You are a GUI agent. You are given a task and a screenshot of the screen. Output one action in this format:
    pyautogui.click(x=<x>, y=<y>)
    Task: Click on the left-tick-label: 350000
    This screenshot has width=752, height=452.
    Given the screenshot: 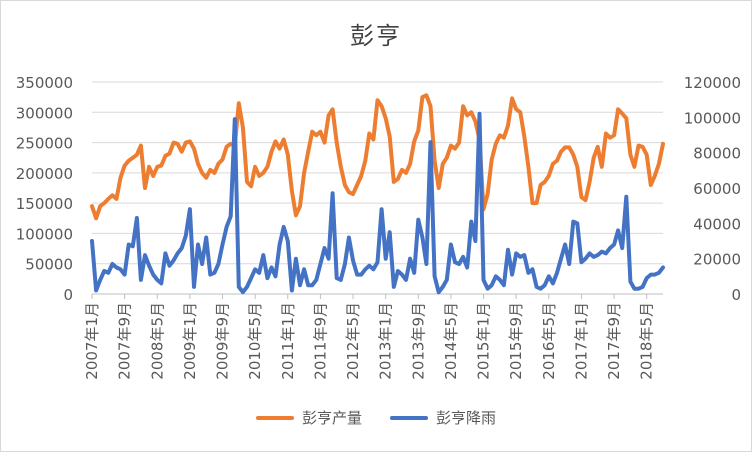 What is the action you would take?
    pyautogui.click(x=44, y=83)
    